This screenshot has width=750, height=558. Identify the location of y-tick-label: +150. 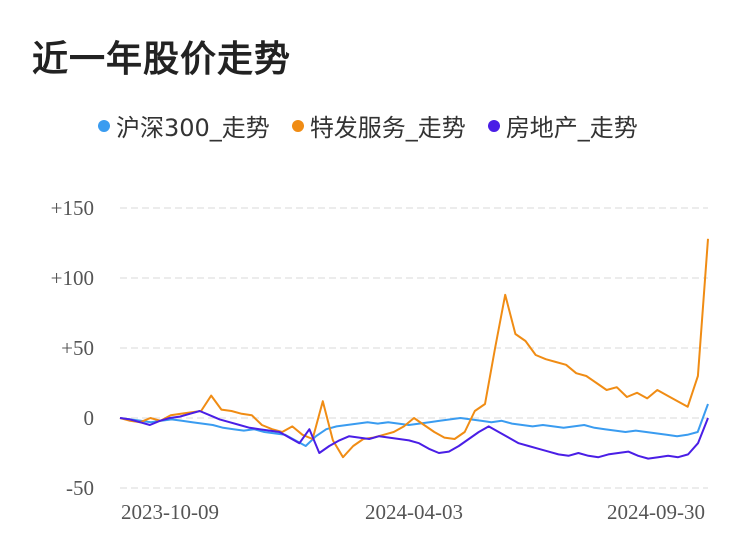
(72, 208).